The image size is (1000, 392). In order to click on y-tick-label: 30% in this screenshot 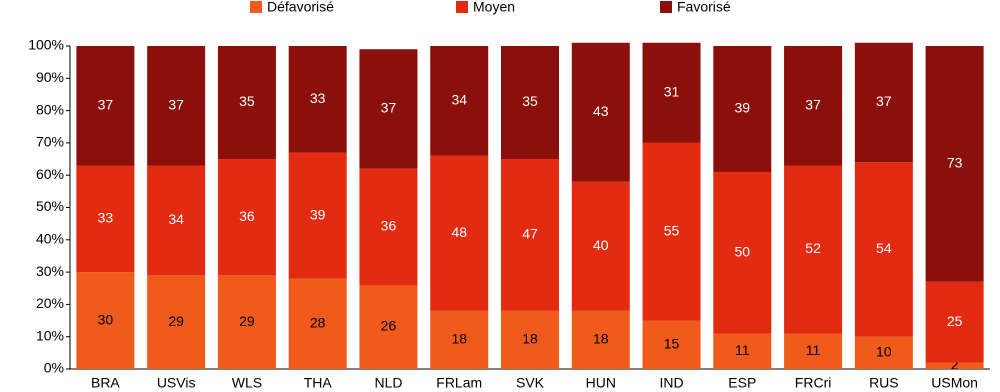, I will do `click(50, 271)`.